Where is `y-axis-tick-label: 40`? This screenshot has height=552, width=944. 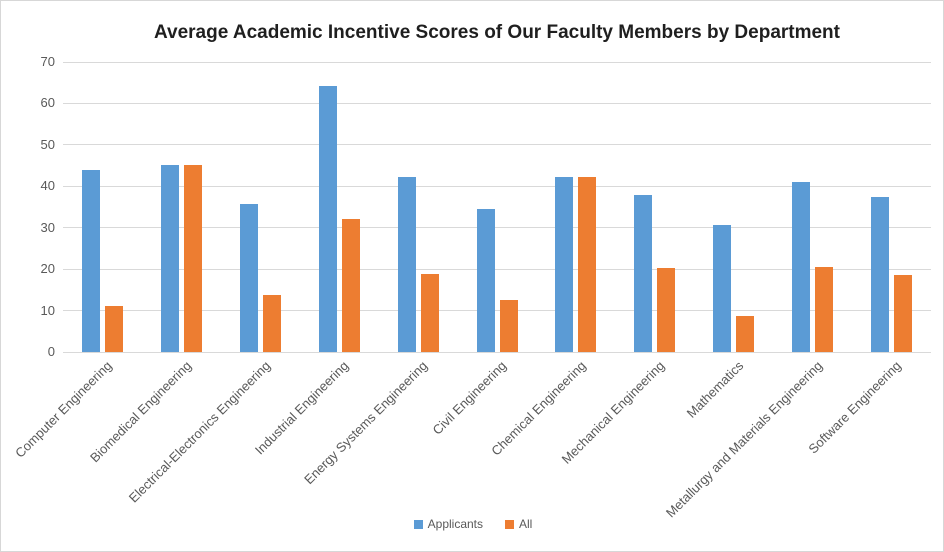
y-axis-tick-label: 40 is located at coordinates (47, 186).